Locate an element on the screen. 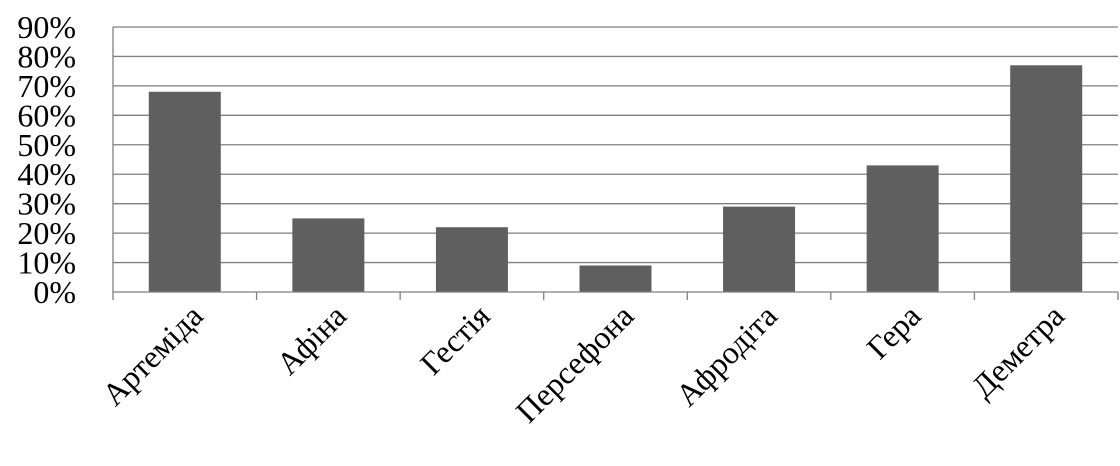 This screenshot has width=1120, height=466. y-tick-label: 70% is located at coordinates (46, 86).